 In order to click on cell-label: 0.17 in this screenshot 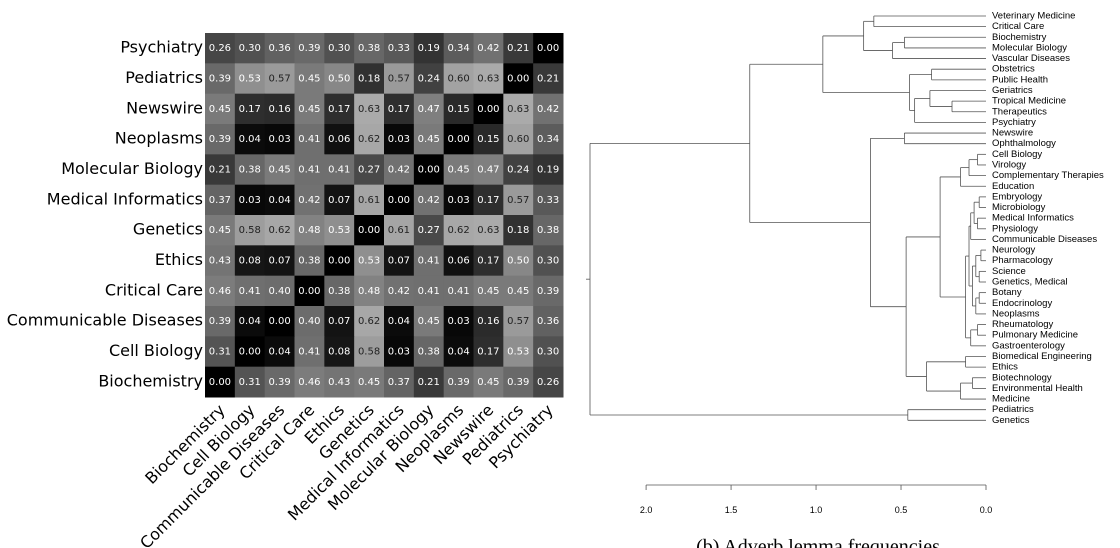, I will do `click(250, 109)`.